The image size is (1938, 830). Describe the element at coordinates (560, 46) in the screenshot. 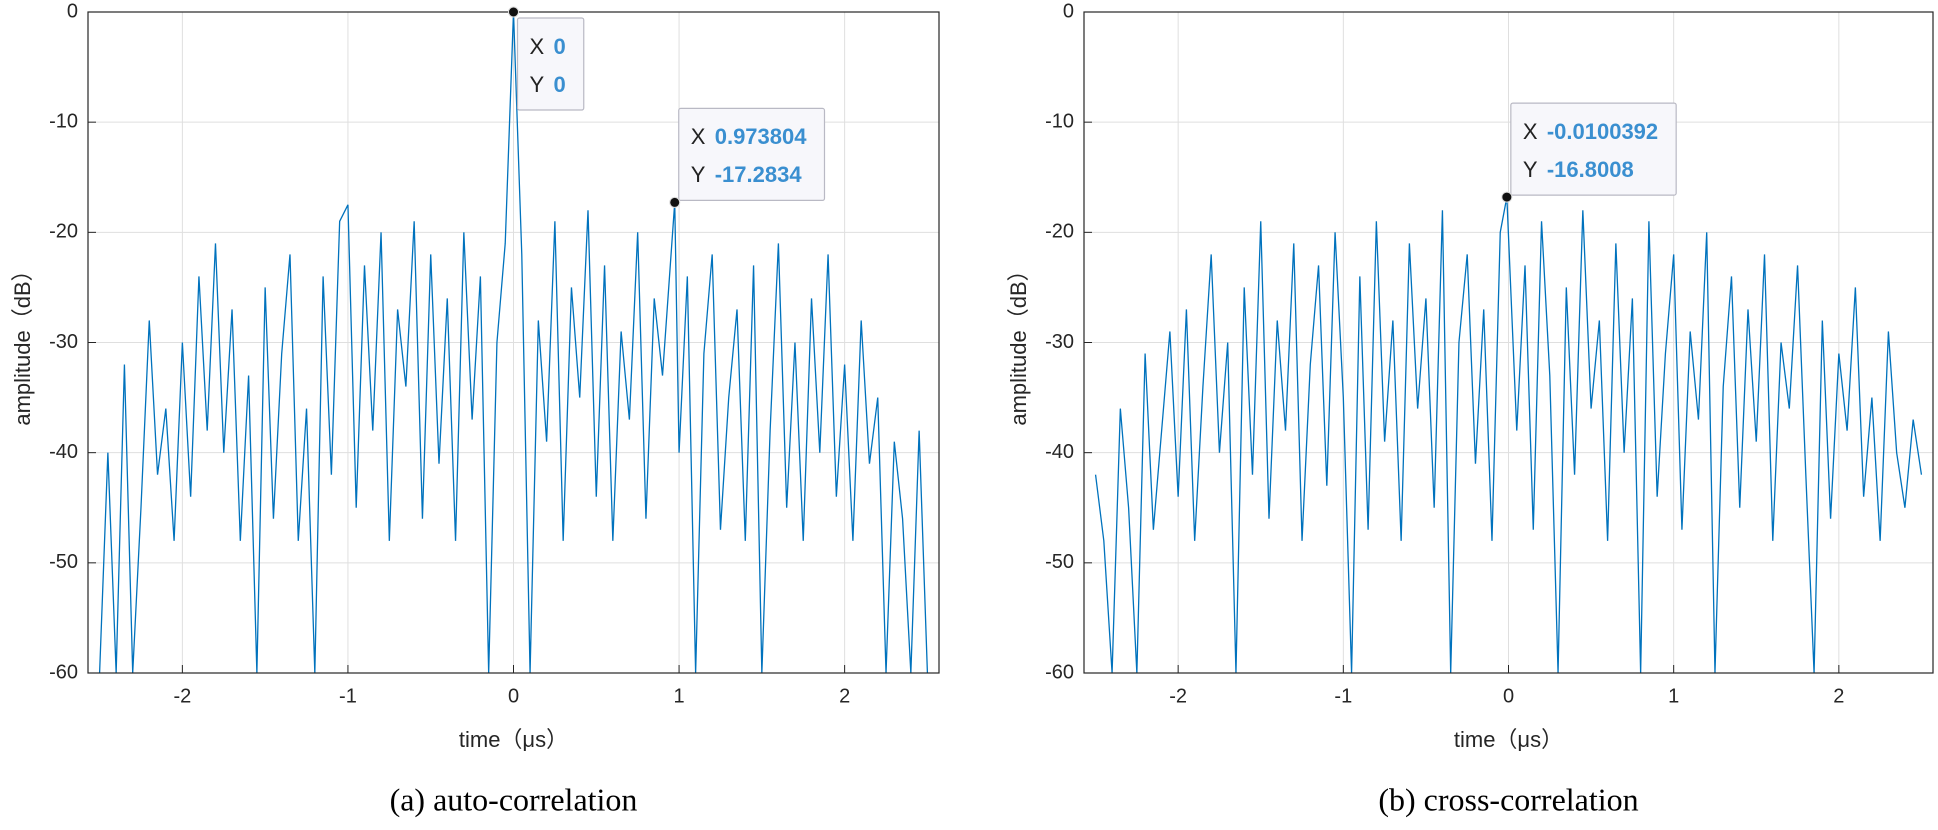

I see `datatip-x-value: 0` at that location.